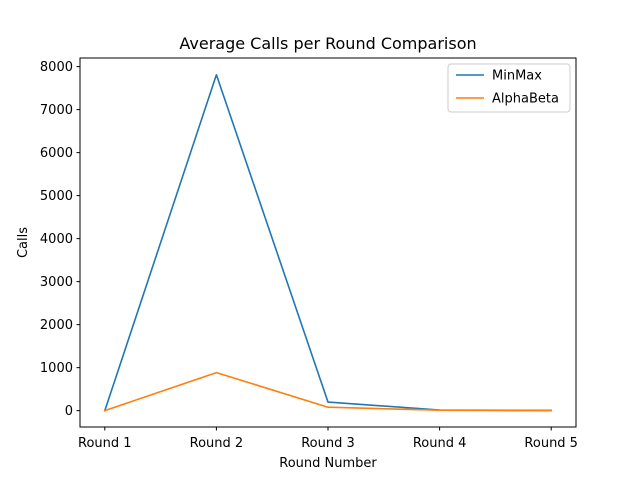 This screenshot has width=640, height=484. Describe the element at coordinates (69, 411) in the screenshot. I see `y-tick-label: 0` at that location.